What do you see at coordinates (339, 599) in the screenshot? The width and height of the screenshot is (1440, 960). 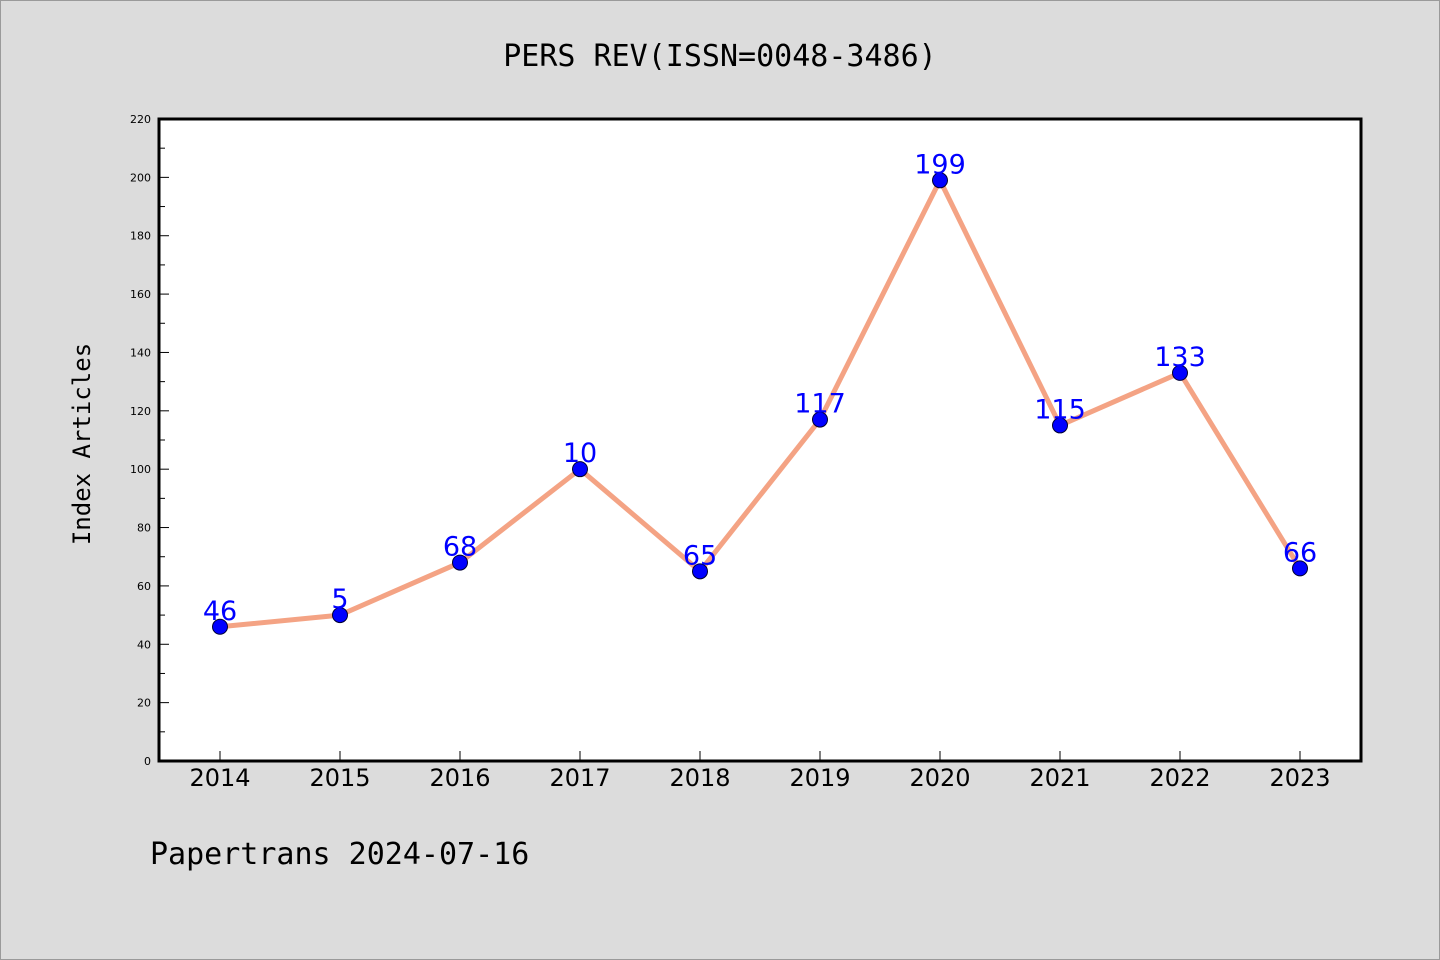 I see `data-label: 5` at bounding box center [339, 599].